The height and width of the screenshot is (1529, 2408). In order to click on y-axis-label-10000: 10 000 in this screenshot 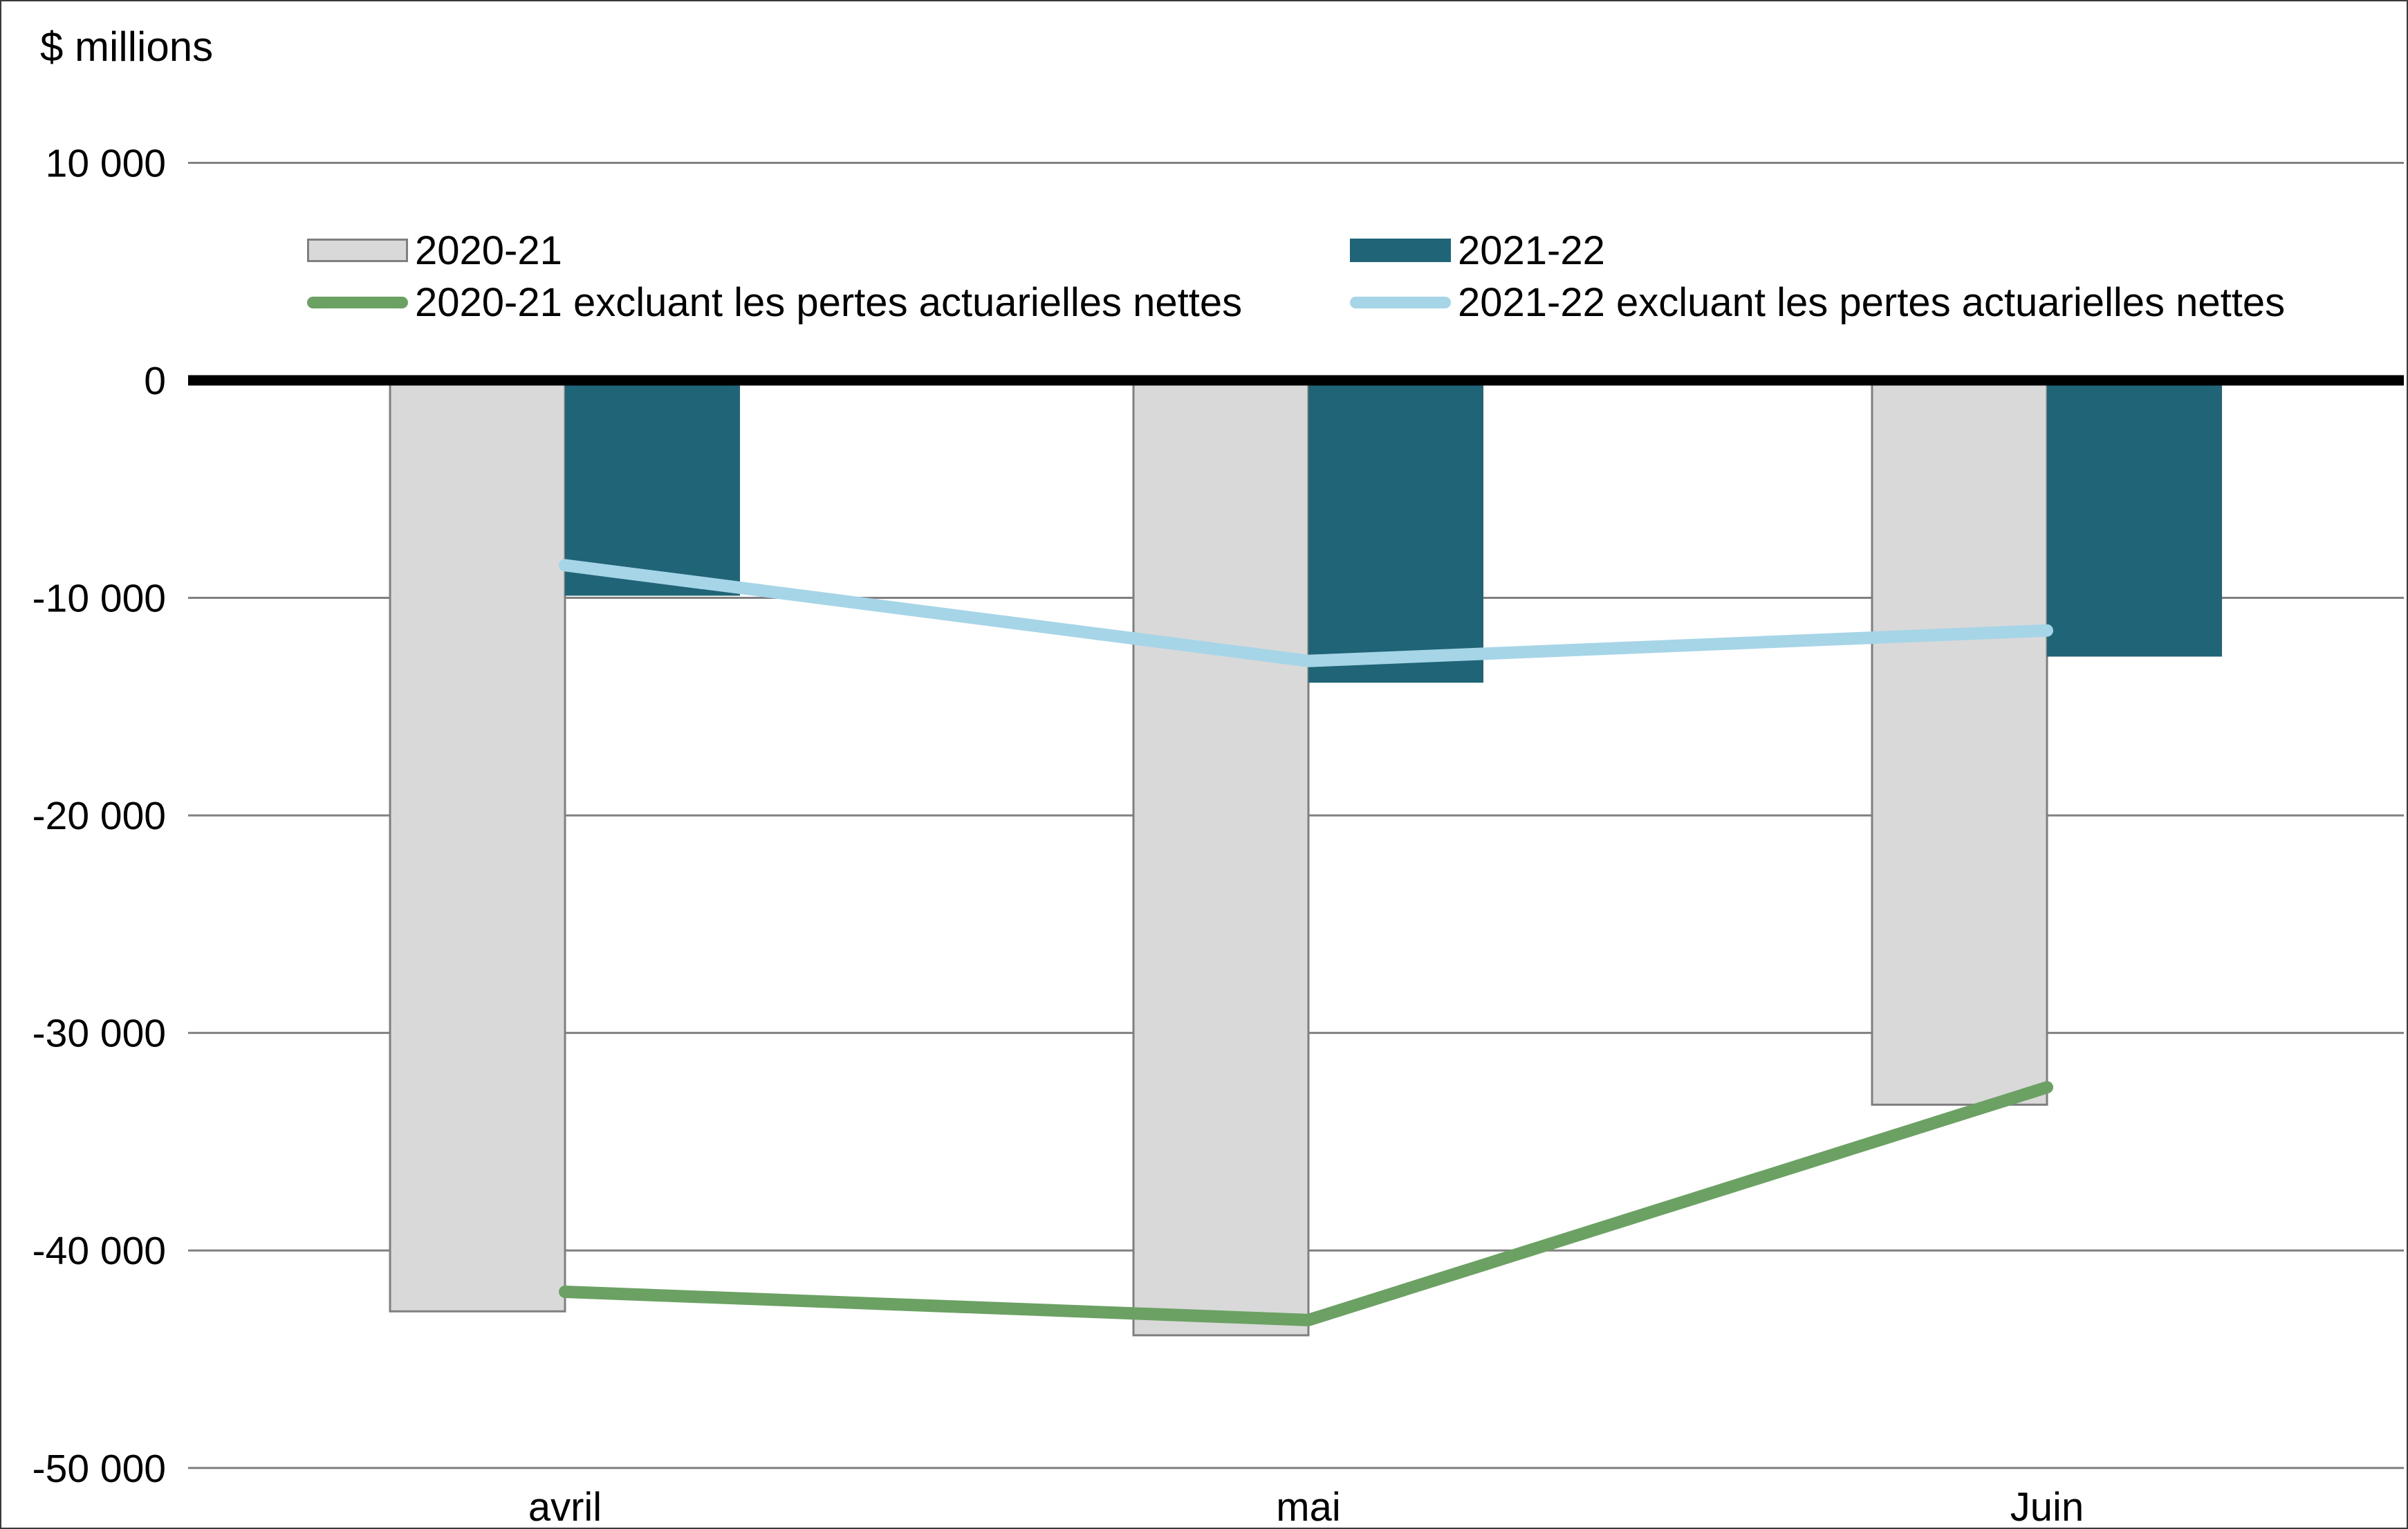, I will do `click(106, 163)`.